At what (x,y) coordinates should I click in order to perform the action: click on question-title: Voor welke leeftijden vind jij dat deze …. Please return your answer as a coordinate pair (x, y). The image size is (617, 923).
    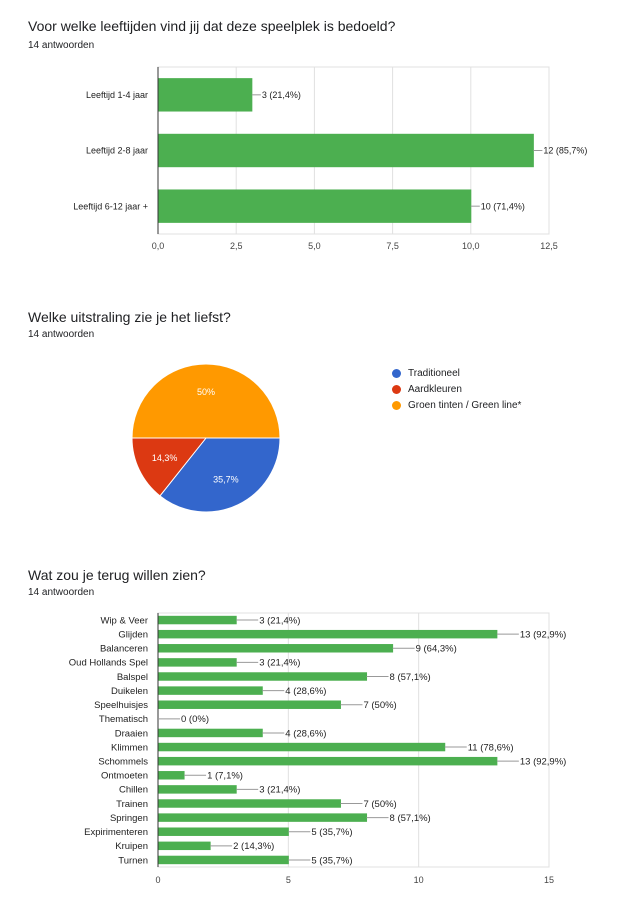
    Looking at the image, I should click on (212, 26).